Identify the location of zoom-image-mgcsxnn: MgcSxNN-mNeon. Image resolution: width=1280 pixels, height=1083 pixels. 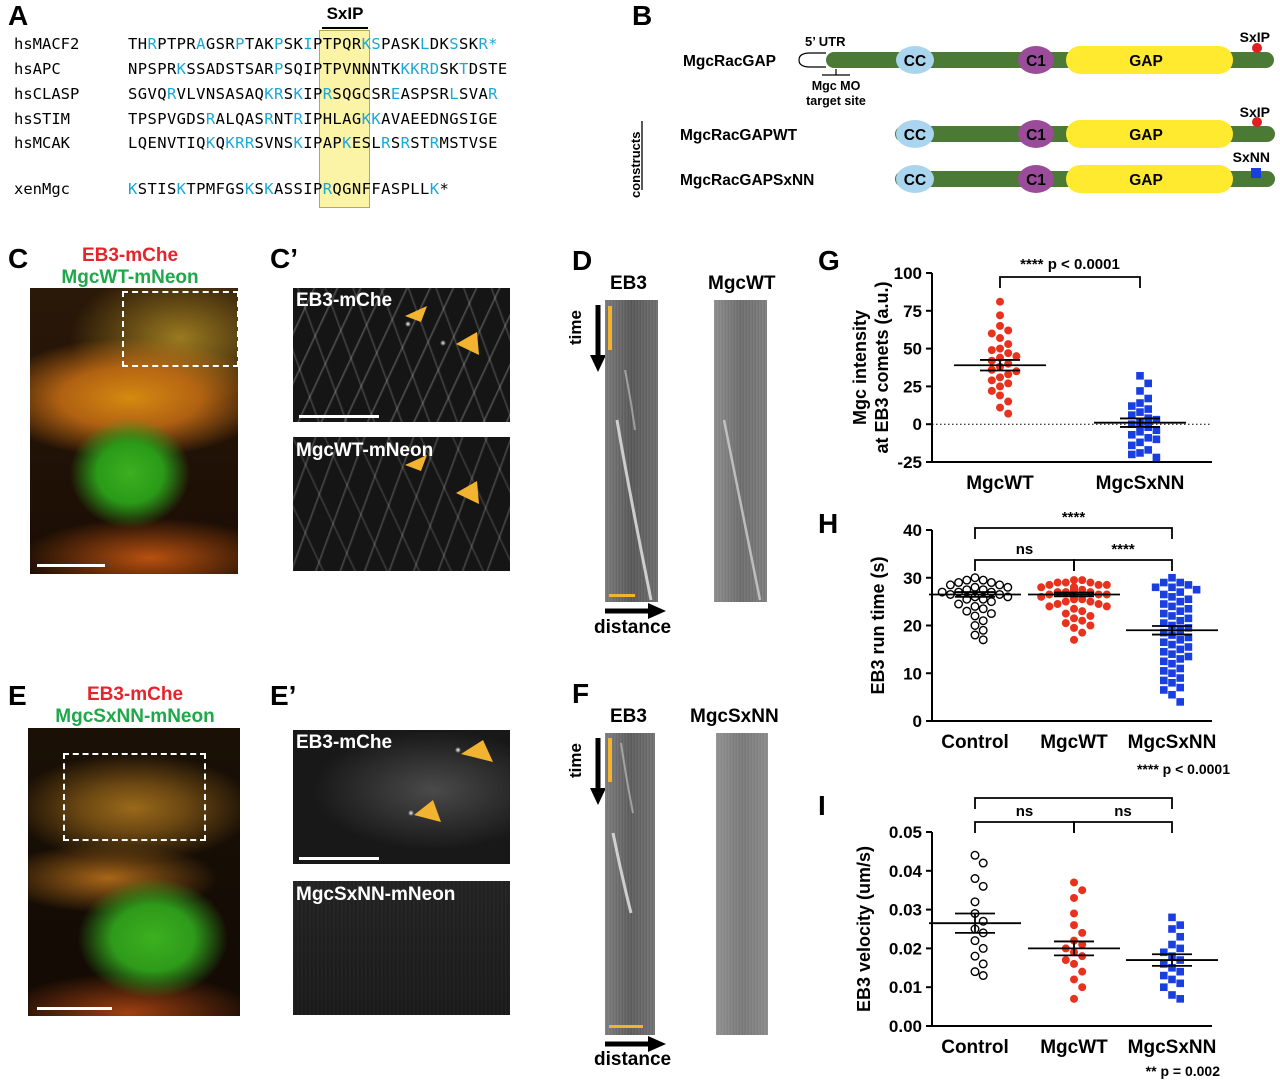
(401, 948).